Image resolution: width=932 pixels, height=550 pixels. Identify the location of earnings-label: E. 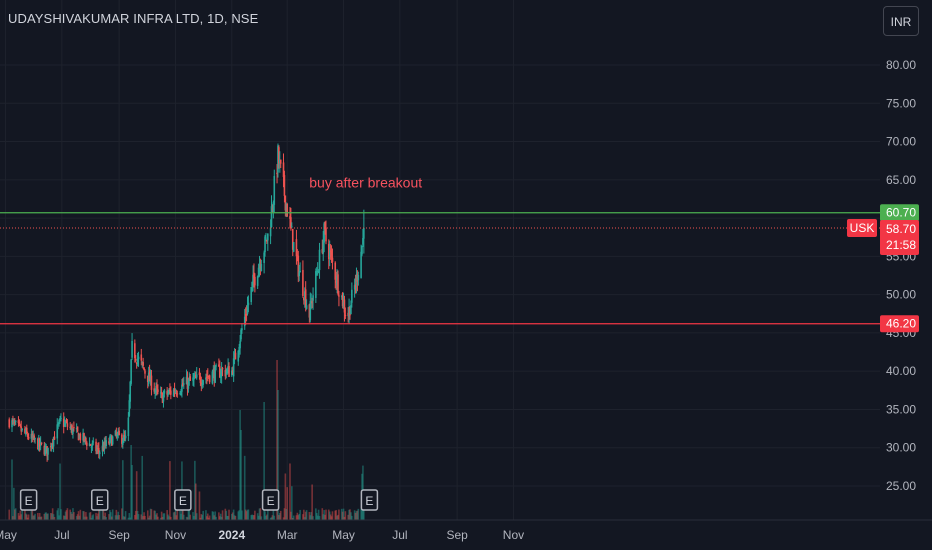
(100, 501).